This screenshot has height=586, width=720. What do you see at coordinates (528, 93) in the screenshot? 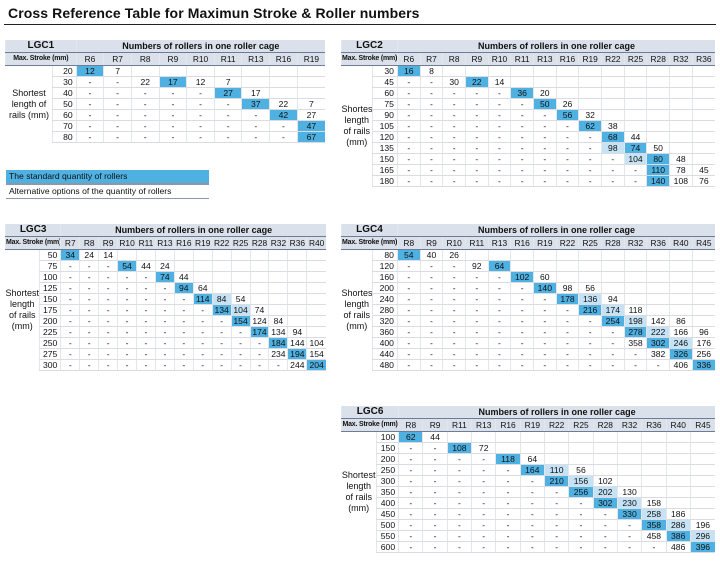
I see `table-row: 60- - - - -36 20` at bounding box center [528, 93].